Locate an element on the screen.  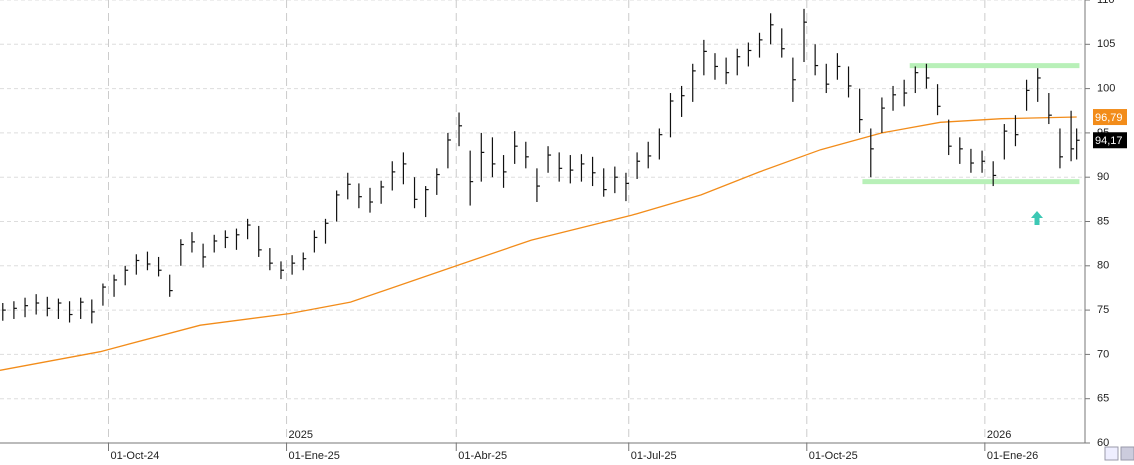
y-tick-label: 110 is located at coordinates (1106, 3).